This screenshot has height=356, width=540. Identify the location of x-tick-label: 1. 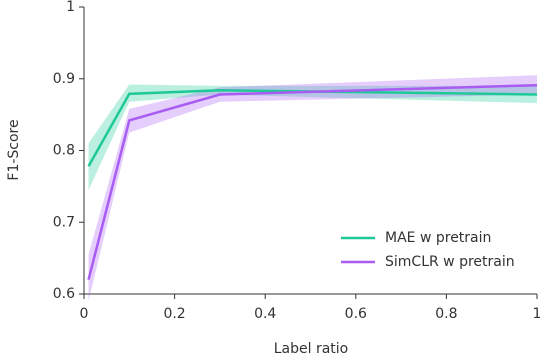
(536, 314).